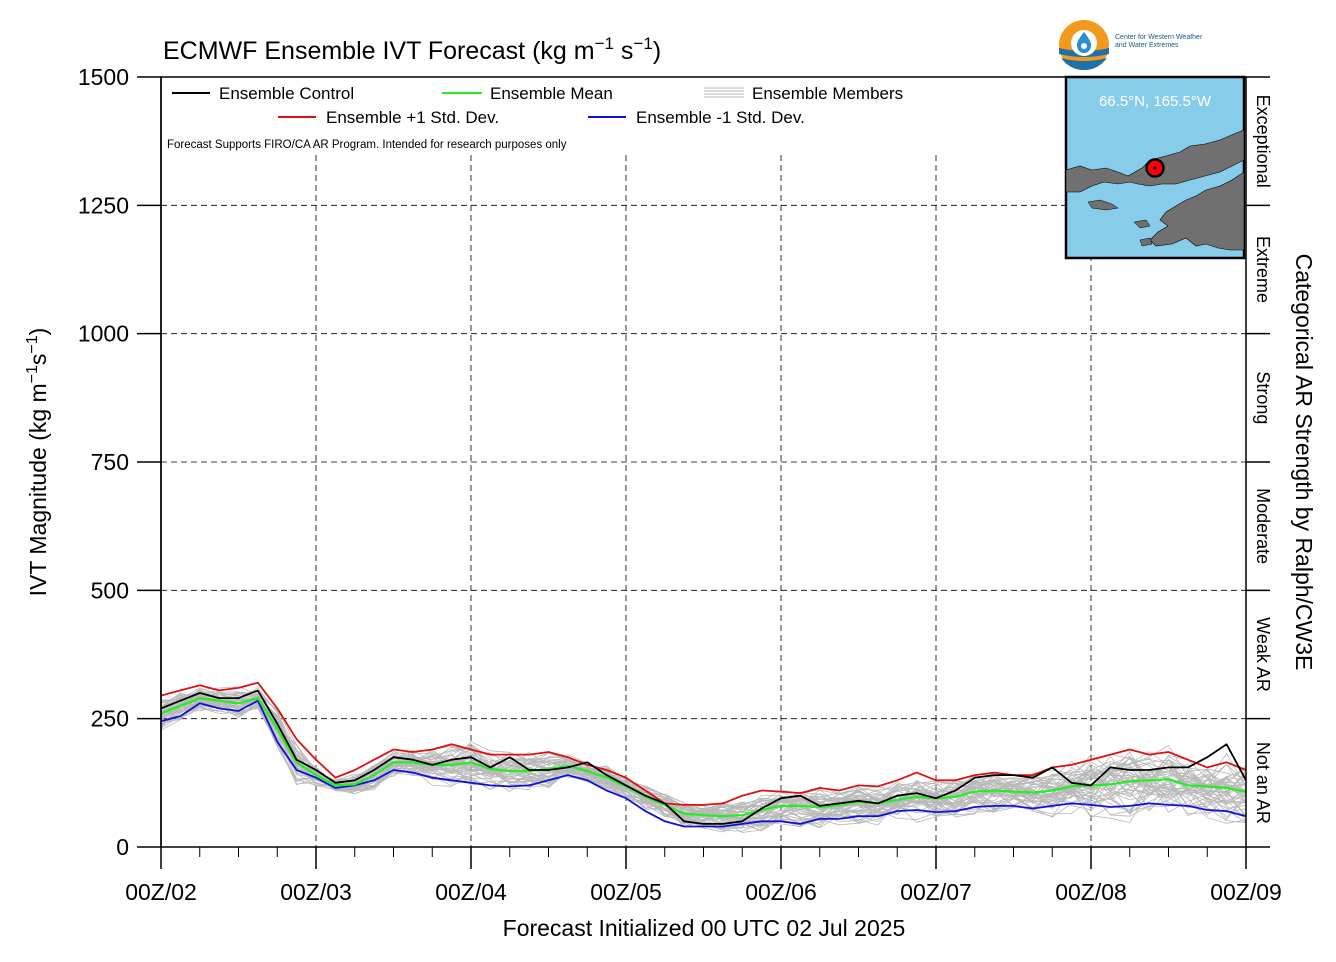  Describe the element at coordinates (720, 117) in the screenshot. I see `legend-label-minus-std: Ensemble -1 Std. Dev.` at that location.